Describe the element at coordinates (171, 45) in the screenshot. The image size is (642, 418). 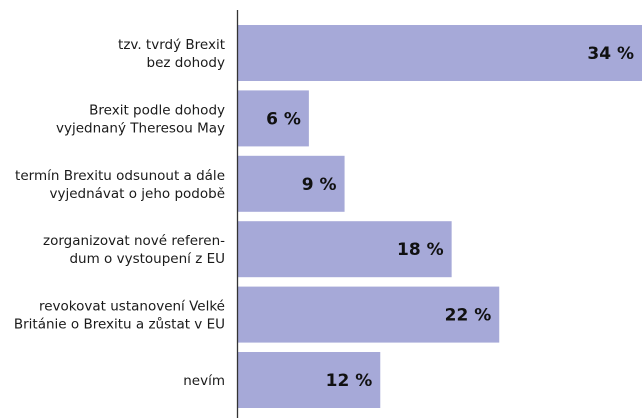
I see `category-label-0-line-0: tzv. tvrdý Brexit` at that location.